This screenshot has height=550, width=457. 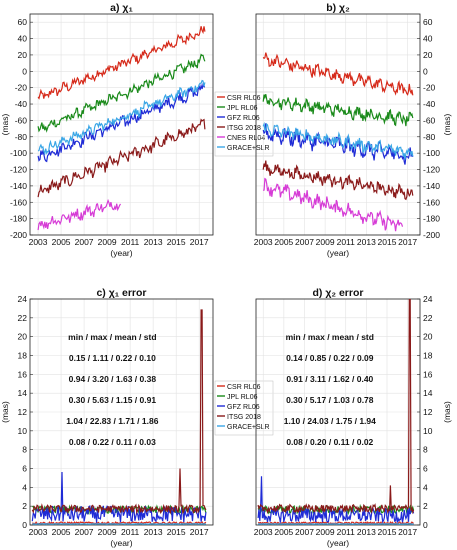 What do you see at coordinates (428, 374) in the screenshot?
I see `y-tick-label: 16` at bounding box center [428, 374].